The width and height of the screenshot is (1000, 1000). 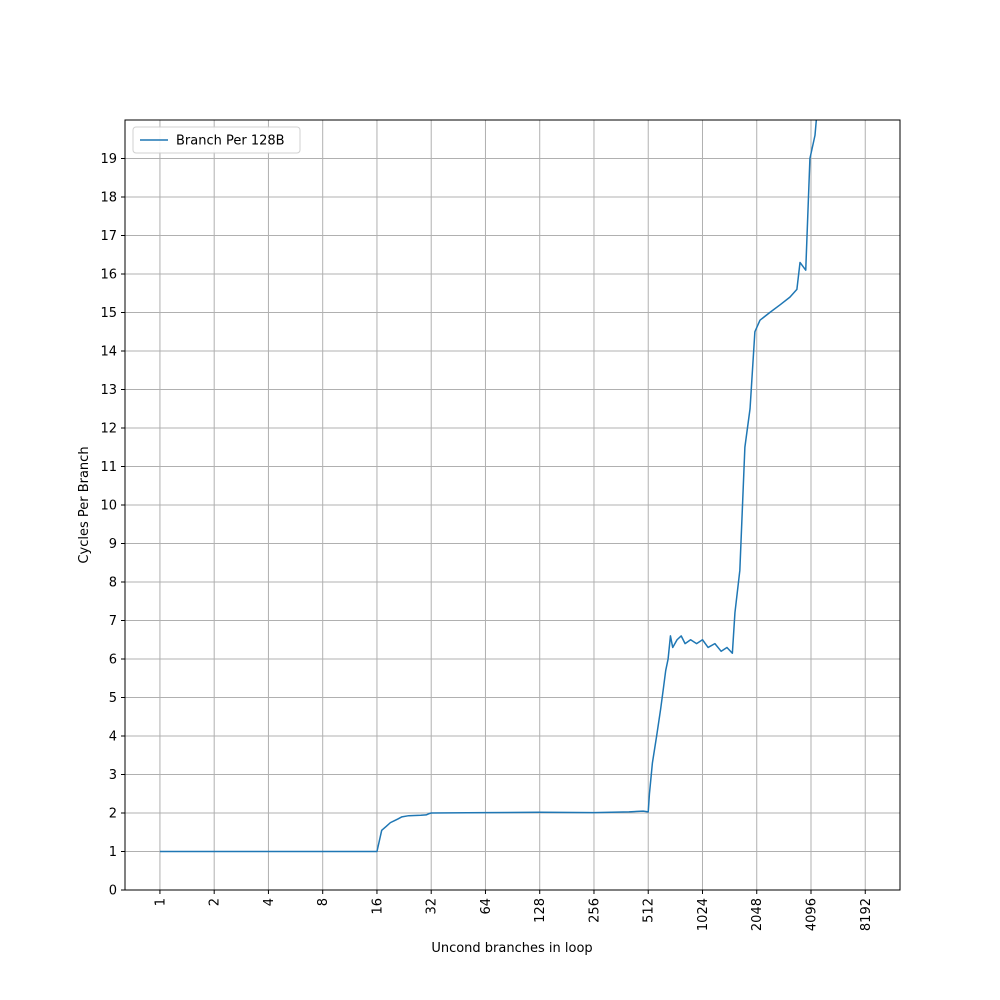 I want to click on x-tick-label: 4096, so click(x=811, y=914).